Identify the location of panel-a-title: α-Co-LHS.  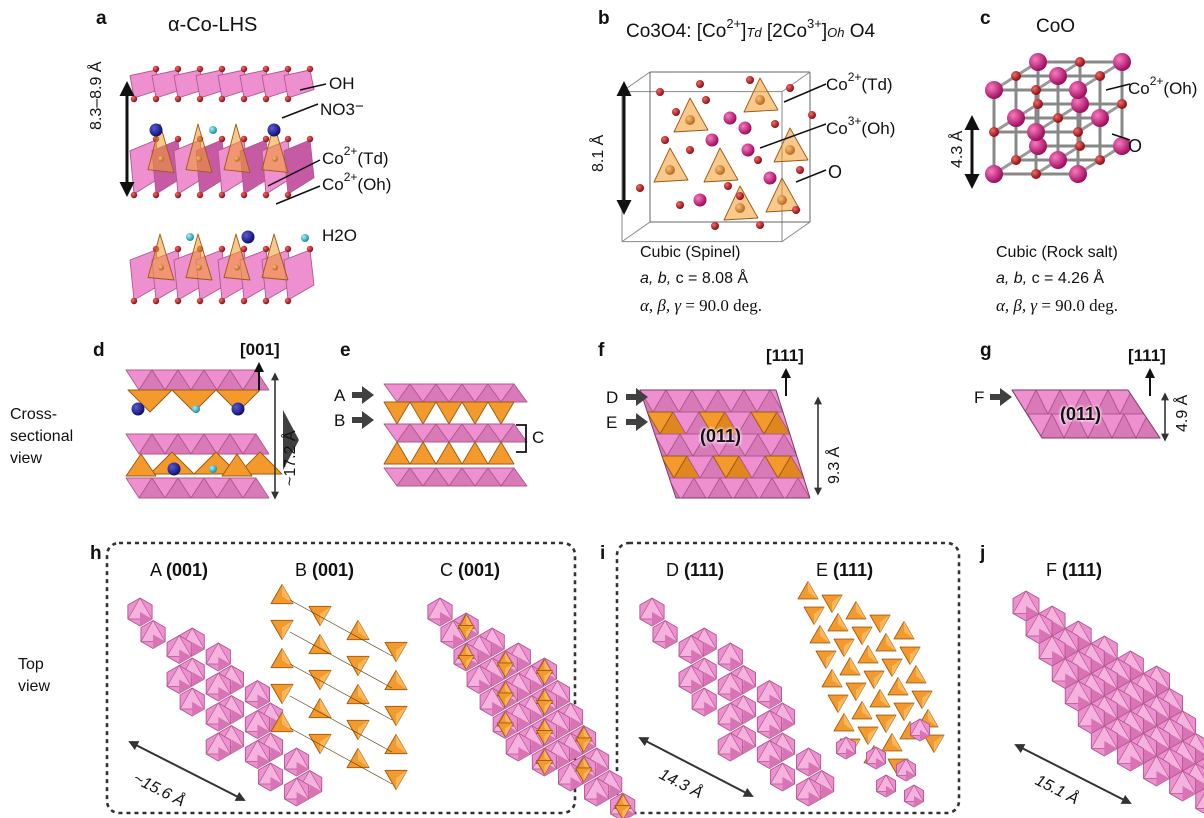
(213, 25).